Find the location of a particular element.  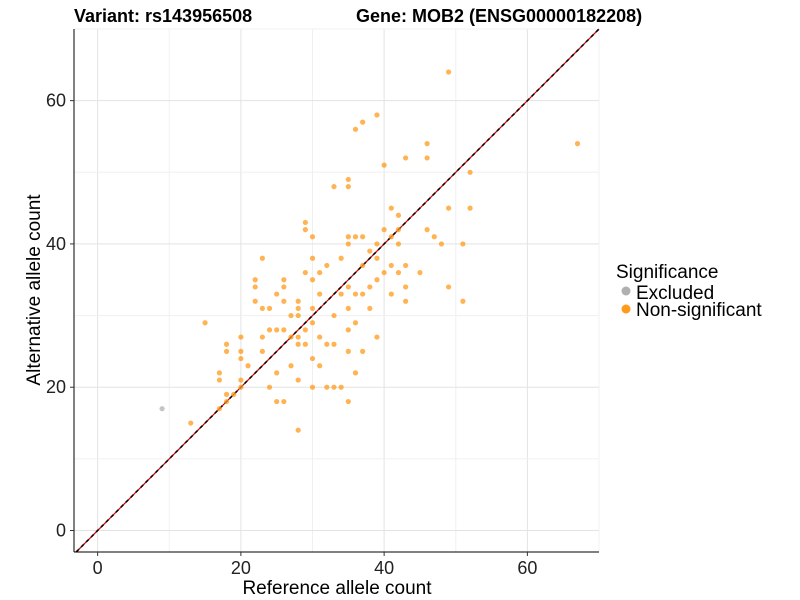

y-tick-label: 0 is located at coordinates (61, 531).